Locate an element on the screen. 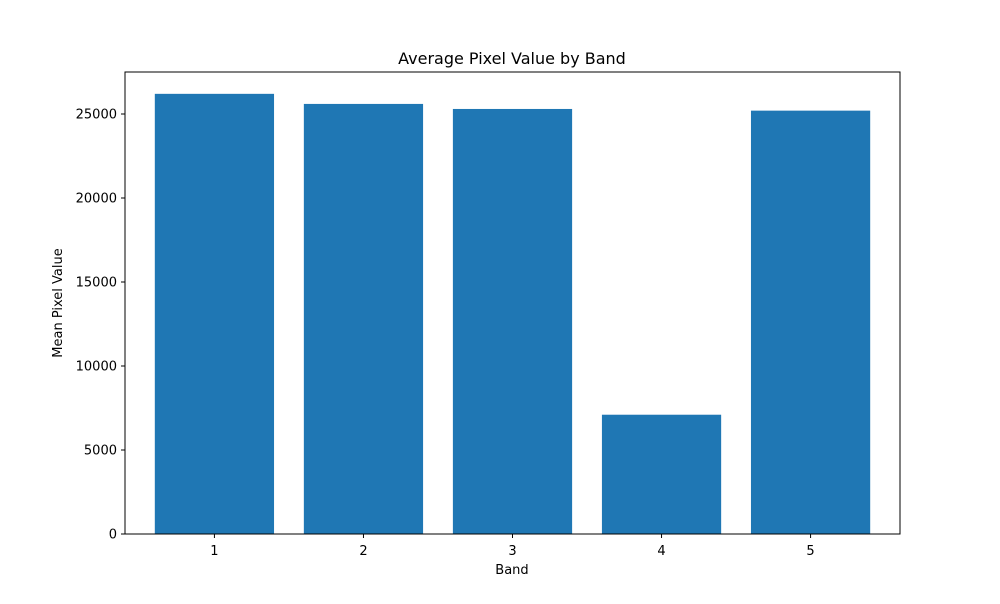 The image size is (1000, 604). y-tick-label: 20000 is located at coordinates (96, 199).